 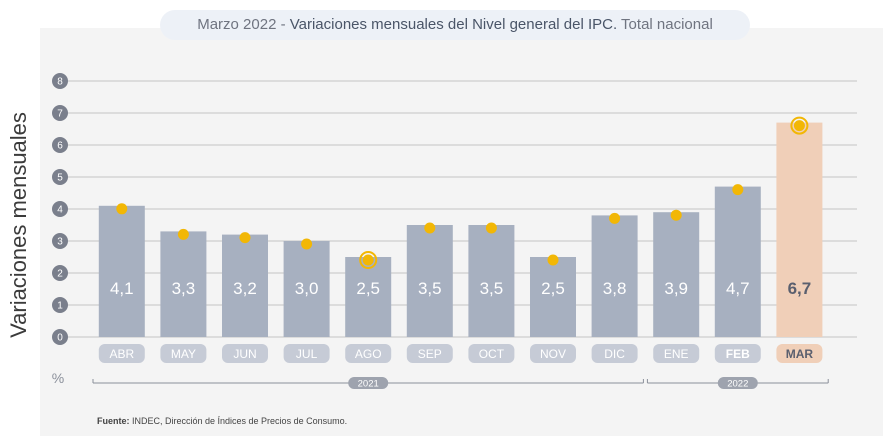 I want to click on x-tick-label-feb: FEB, so click(x=738, y=354).